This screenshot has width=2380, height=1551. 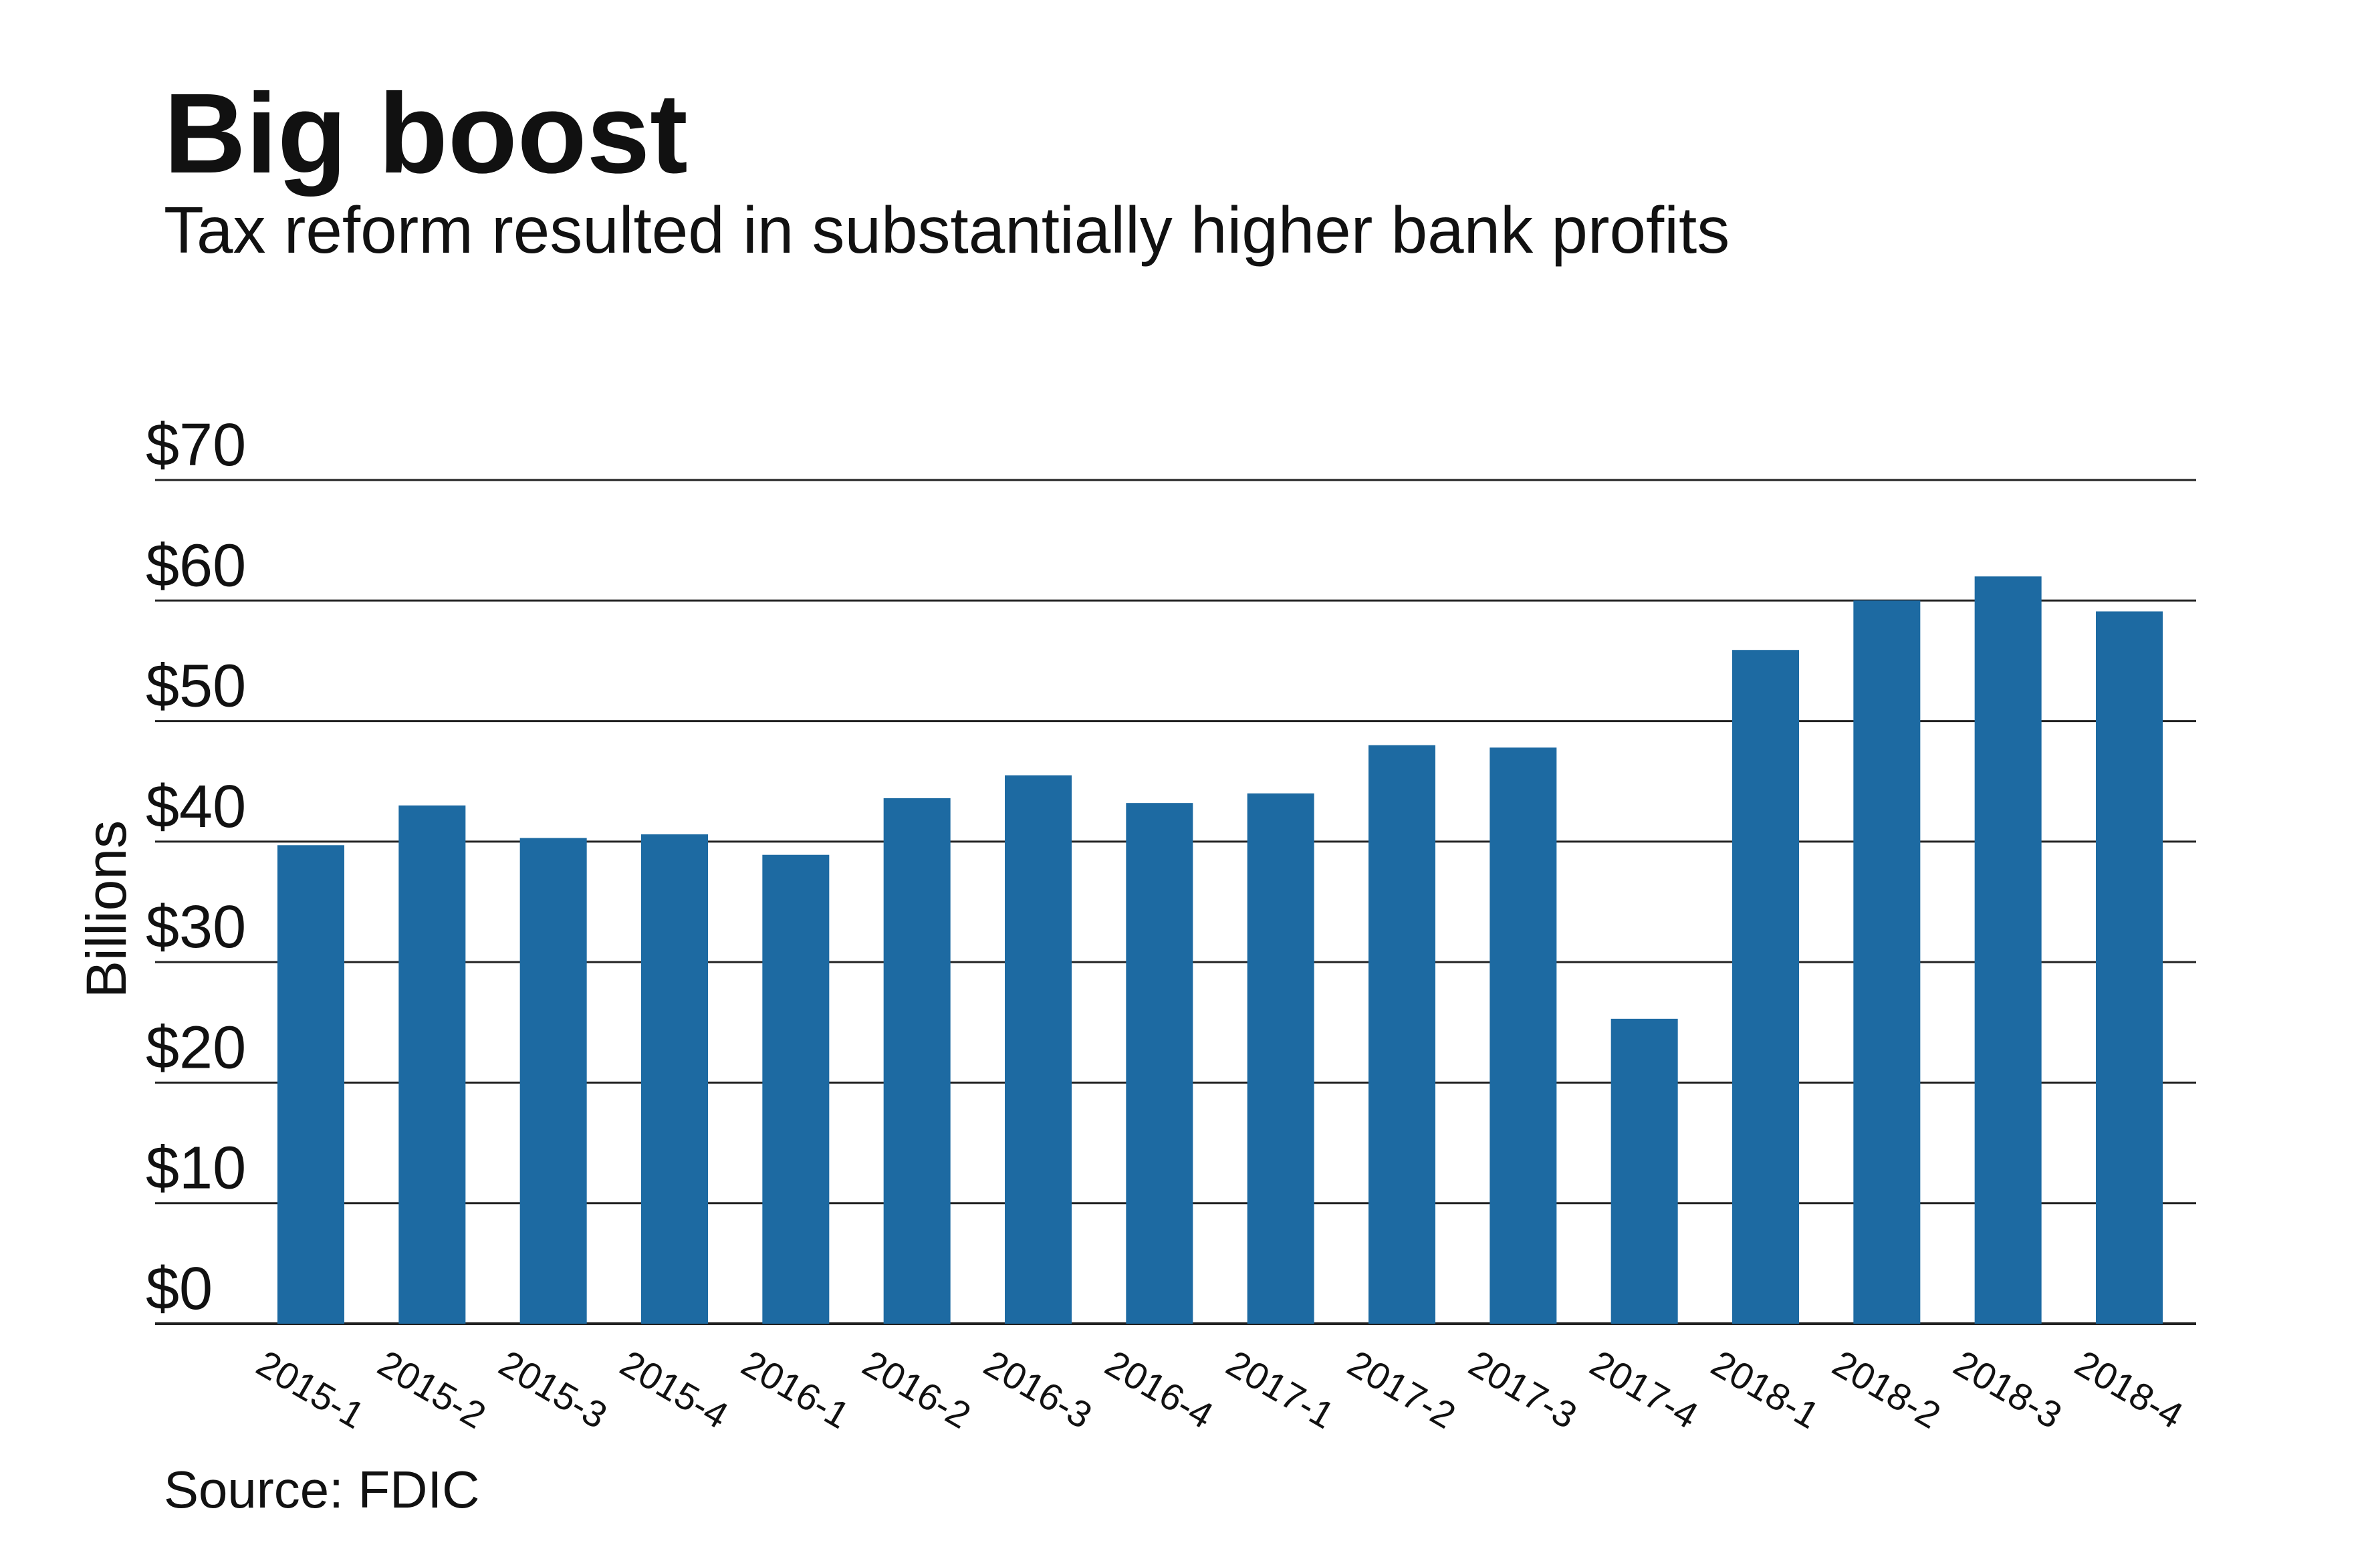 What do you see at coordinates (179, 1289) in the screenshot?
I see `y-tick-label: $0` at bounding box center [179, 1289].